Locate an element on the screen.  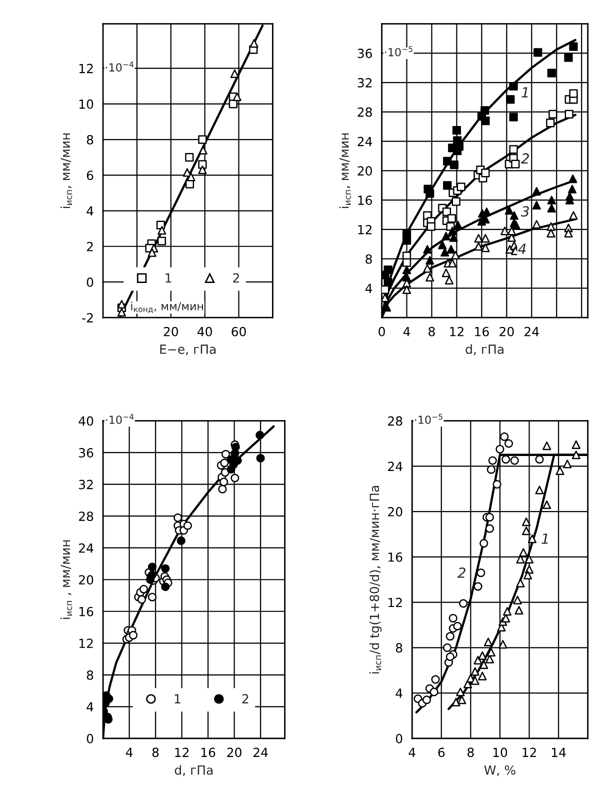
y-axis-title: i$_{исп}$/d tg(1+80/d), мм/мин·гПа is located at coordinates (375, 580).